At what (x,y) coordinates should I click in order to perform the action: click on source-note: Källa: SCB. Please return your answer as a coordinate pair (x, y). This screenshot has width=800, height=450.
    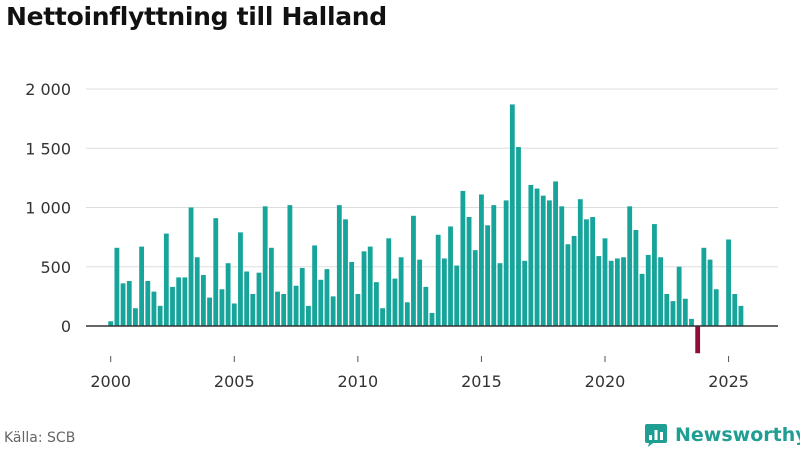
    Looking at the image, I should click on (40, 438).